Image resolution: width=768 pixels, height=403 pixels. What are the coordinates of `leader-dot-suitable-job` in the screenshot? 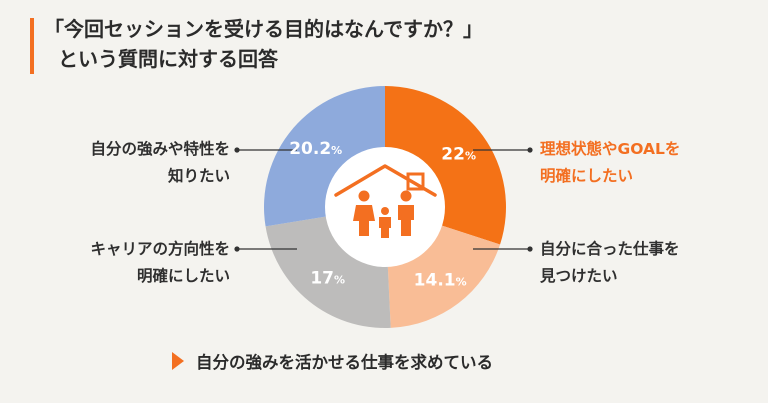 It's located at (530, 249).